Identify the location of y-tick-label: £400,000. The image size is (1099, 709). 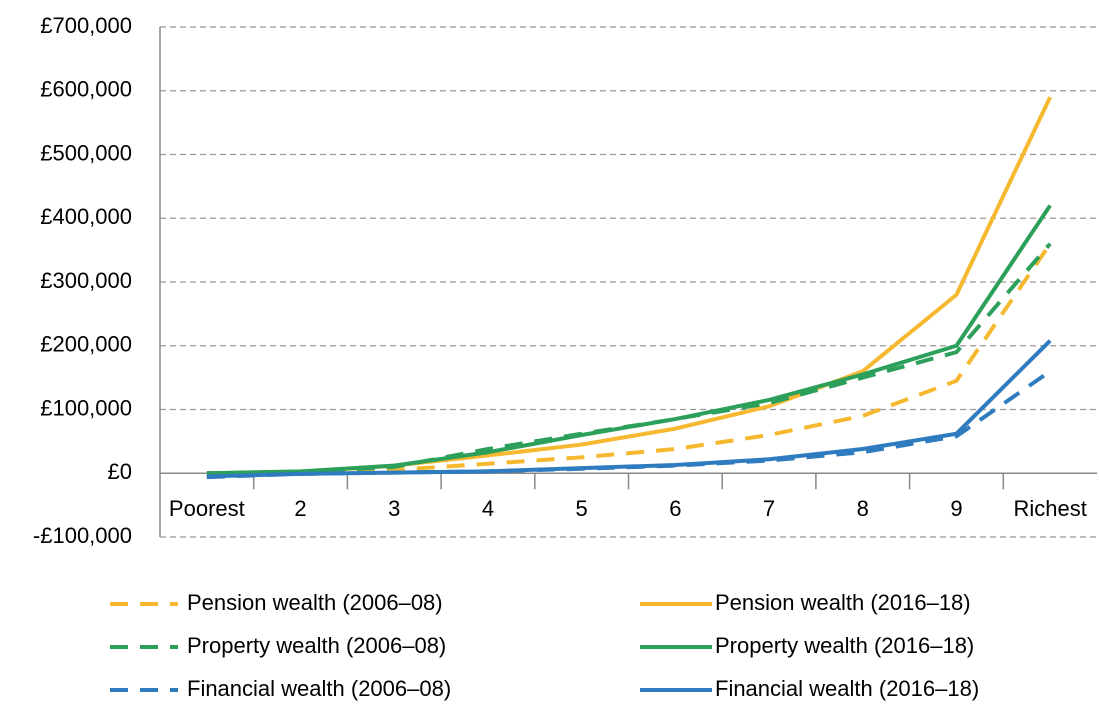
(86, 216).